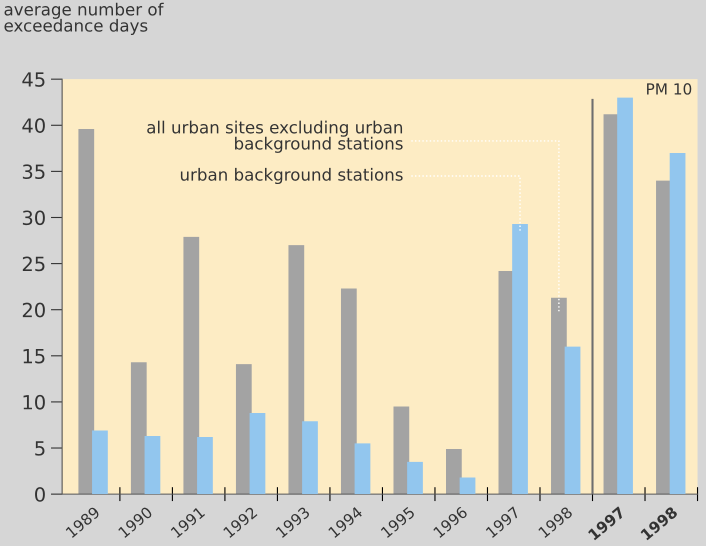 This screenshot has height=546, width=706. Describe the element at coordinates (291, 176) in the screenshot. I see `text: urban background stations` at that location.